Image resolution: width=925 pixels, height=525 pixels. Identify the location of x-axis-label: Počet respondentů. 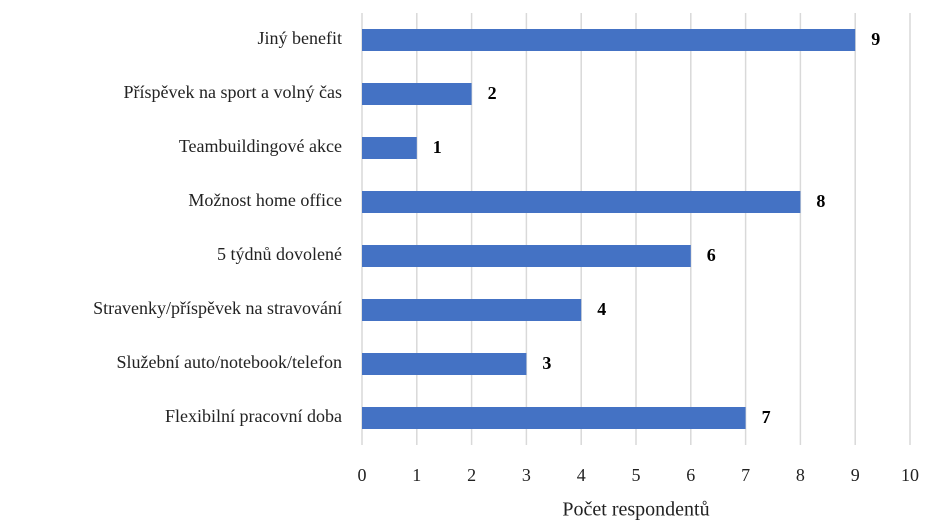
(635, 510).